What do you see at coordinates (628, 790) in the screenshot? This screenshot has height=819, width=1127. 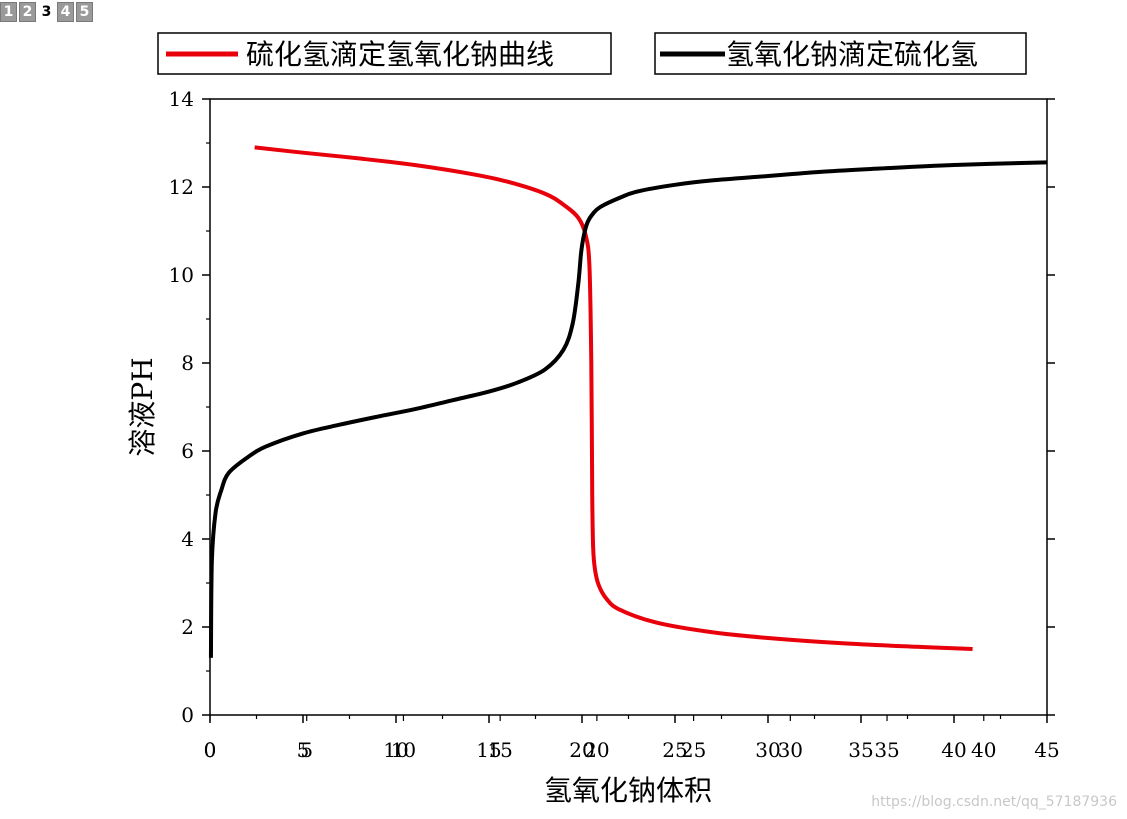 I see `x-axis-title: 氢氧化钠体积` at bounding box center [628, 790].